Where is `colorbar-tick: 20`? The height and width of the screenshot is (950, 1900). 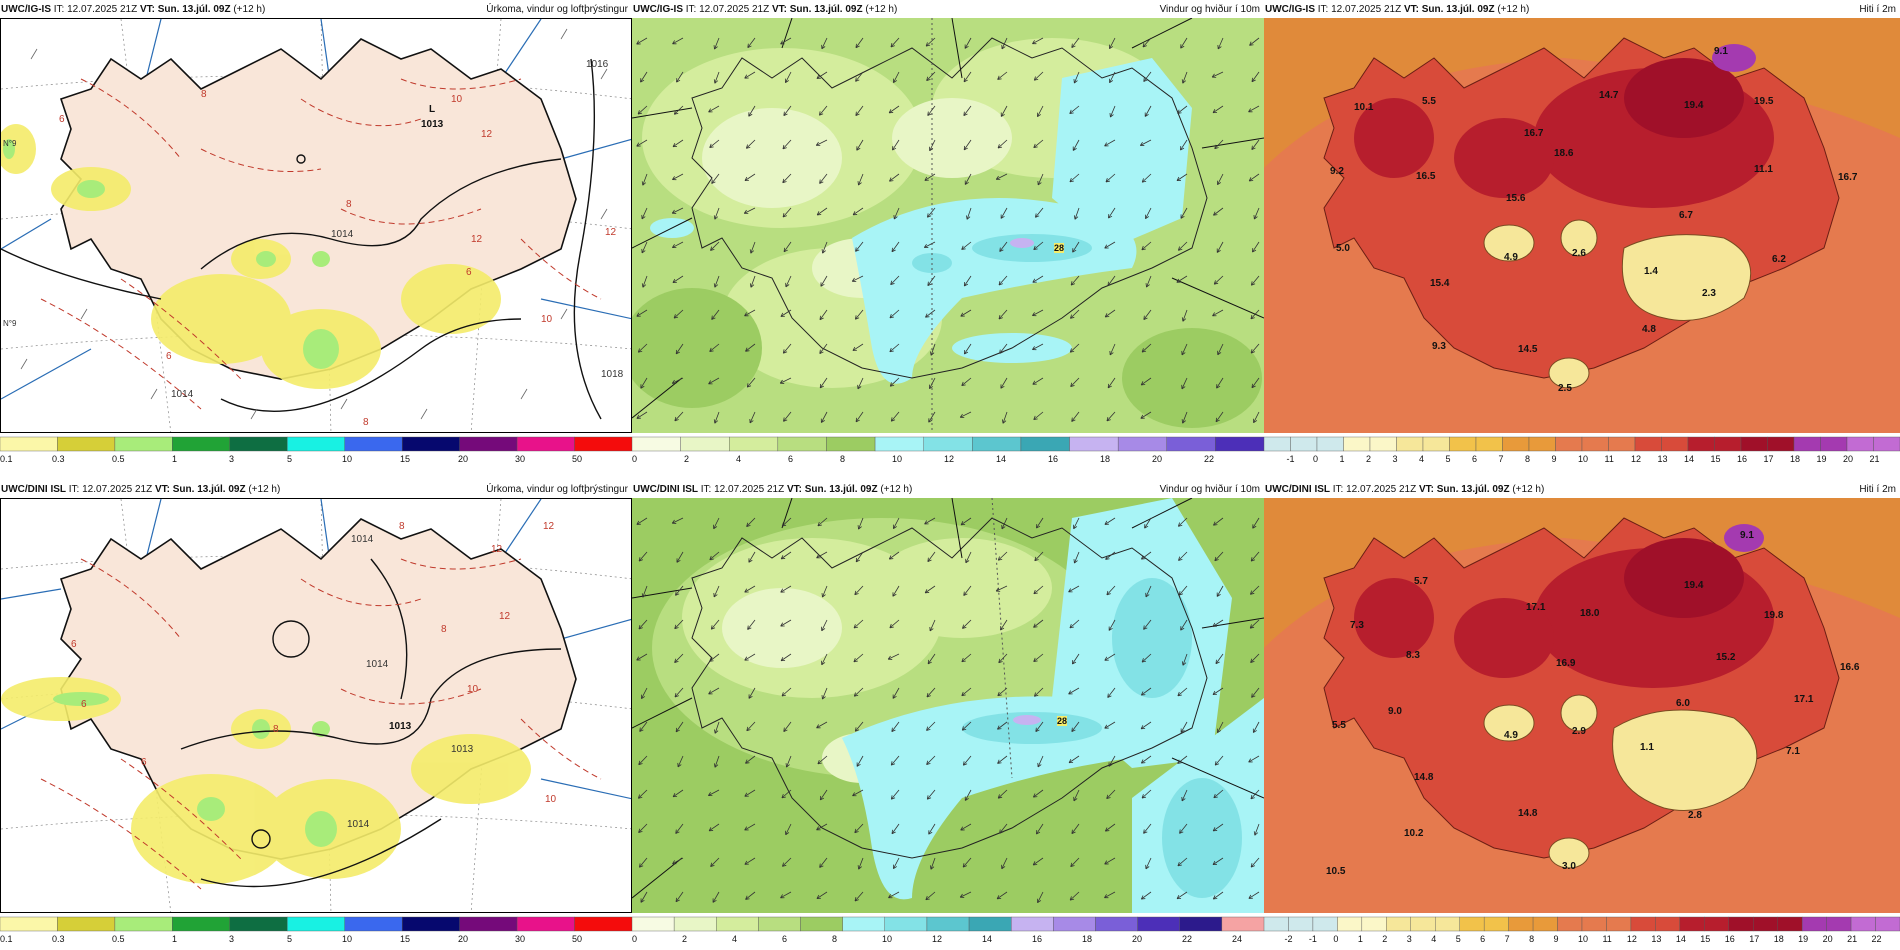 colorbar-tick: 20 is located at coordinates (463, 459).